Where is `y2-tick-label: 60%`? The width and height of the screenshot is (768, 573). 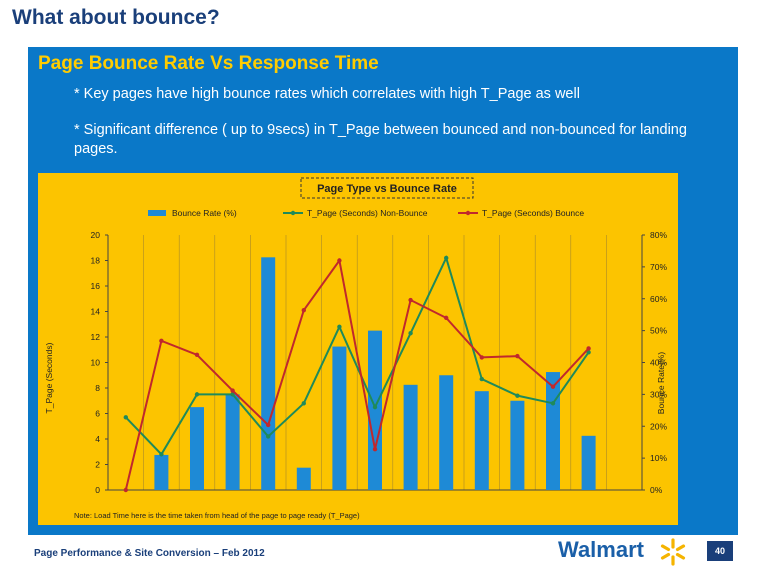
y2-tick-label: 60% is located at coordinates (658, 299).